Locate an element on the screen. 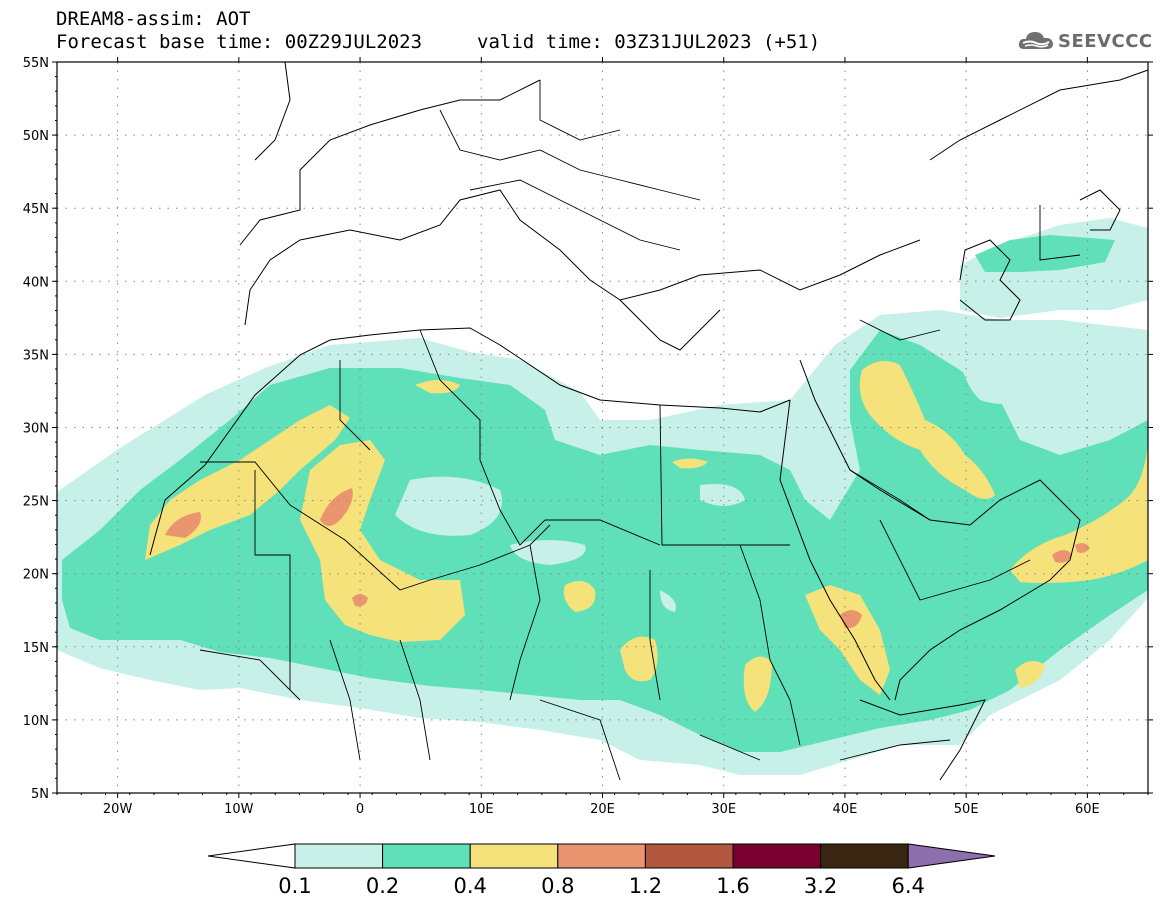  aot-area-mesopotamia is located at coordinates (927, 430).